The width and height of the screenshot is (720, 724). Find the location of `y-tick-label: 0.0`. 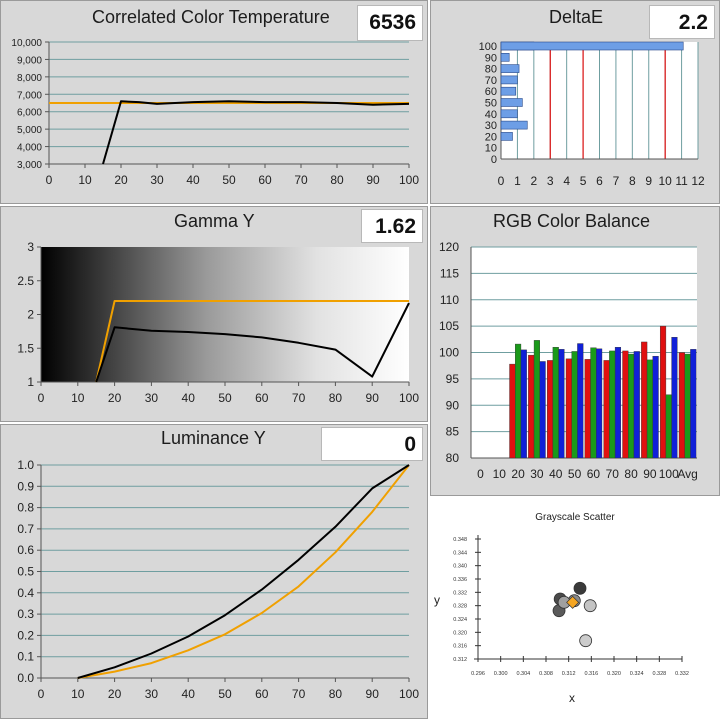

y-tick-label: 0.0 is located at coordinates (25, 678).